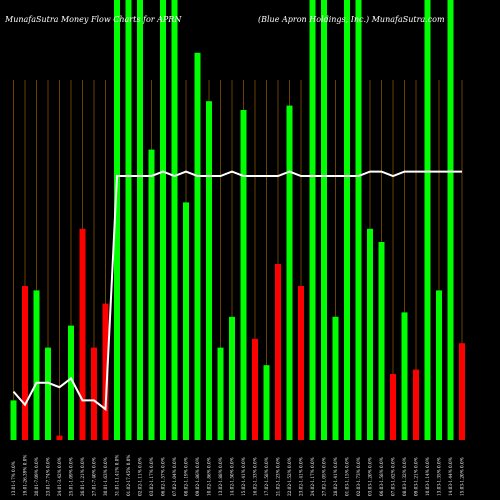 Image resolution: width=500 pixels, height=500 pixels. Describe the element at coordinates (404, 476) in the screenshot. I see `x-tick-label: 08.03-1.32% 0.0%` at that location.